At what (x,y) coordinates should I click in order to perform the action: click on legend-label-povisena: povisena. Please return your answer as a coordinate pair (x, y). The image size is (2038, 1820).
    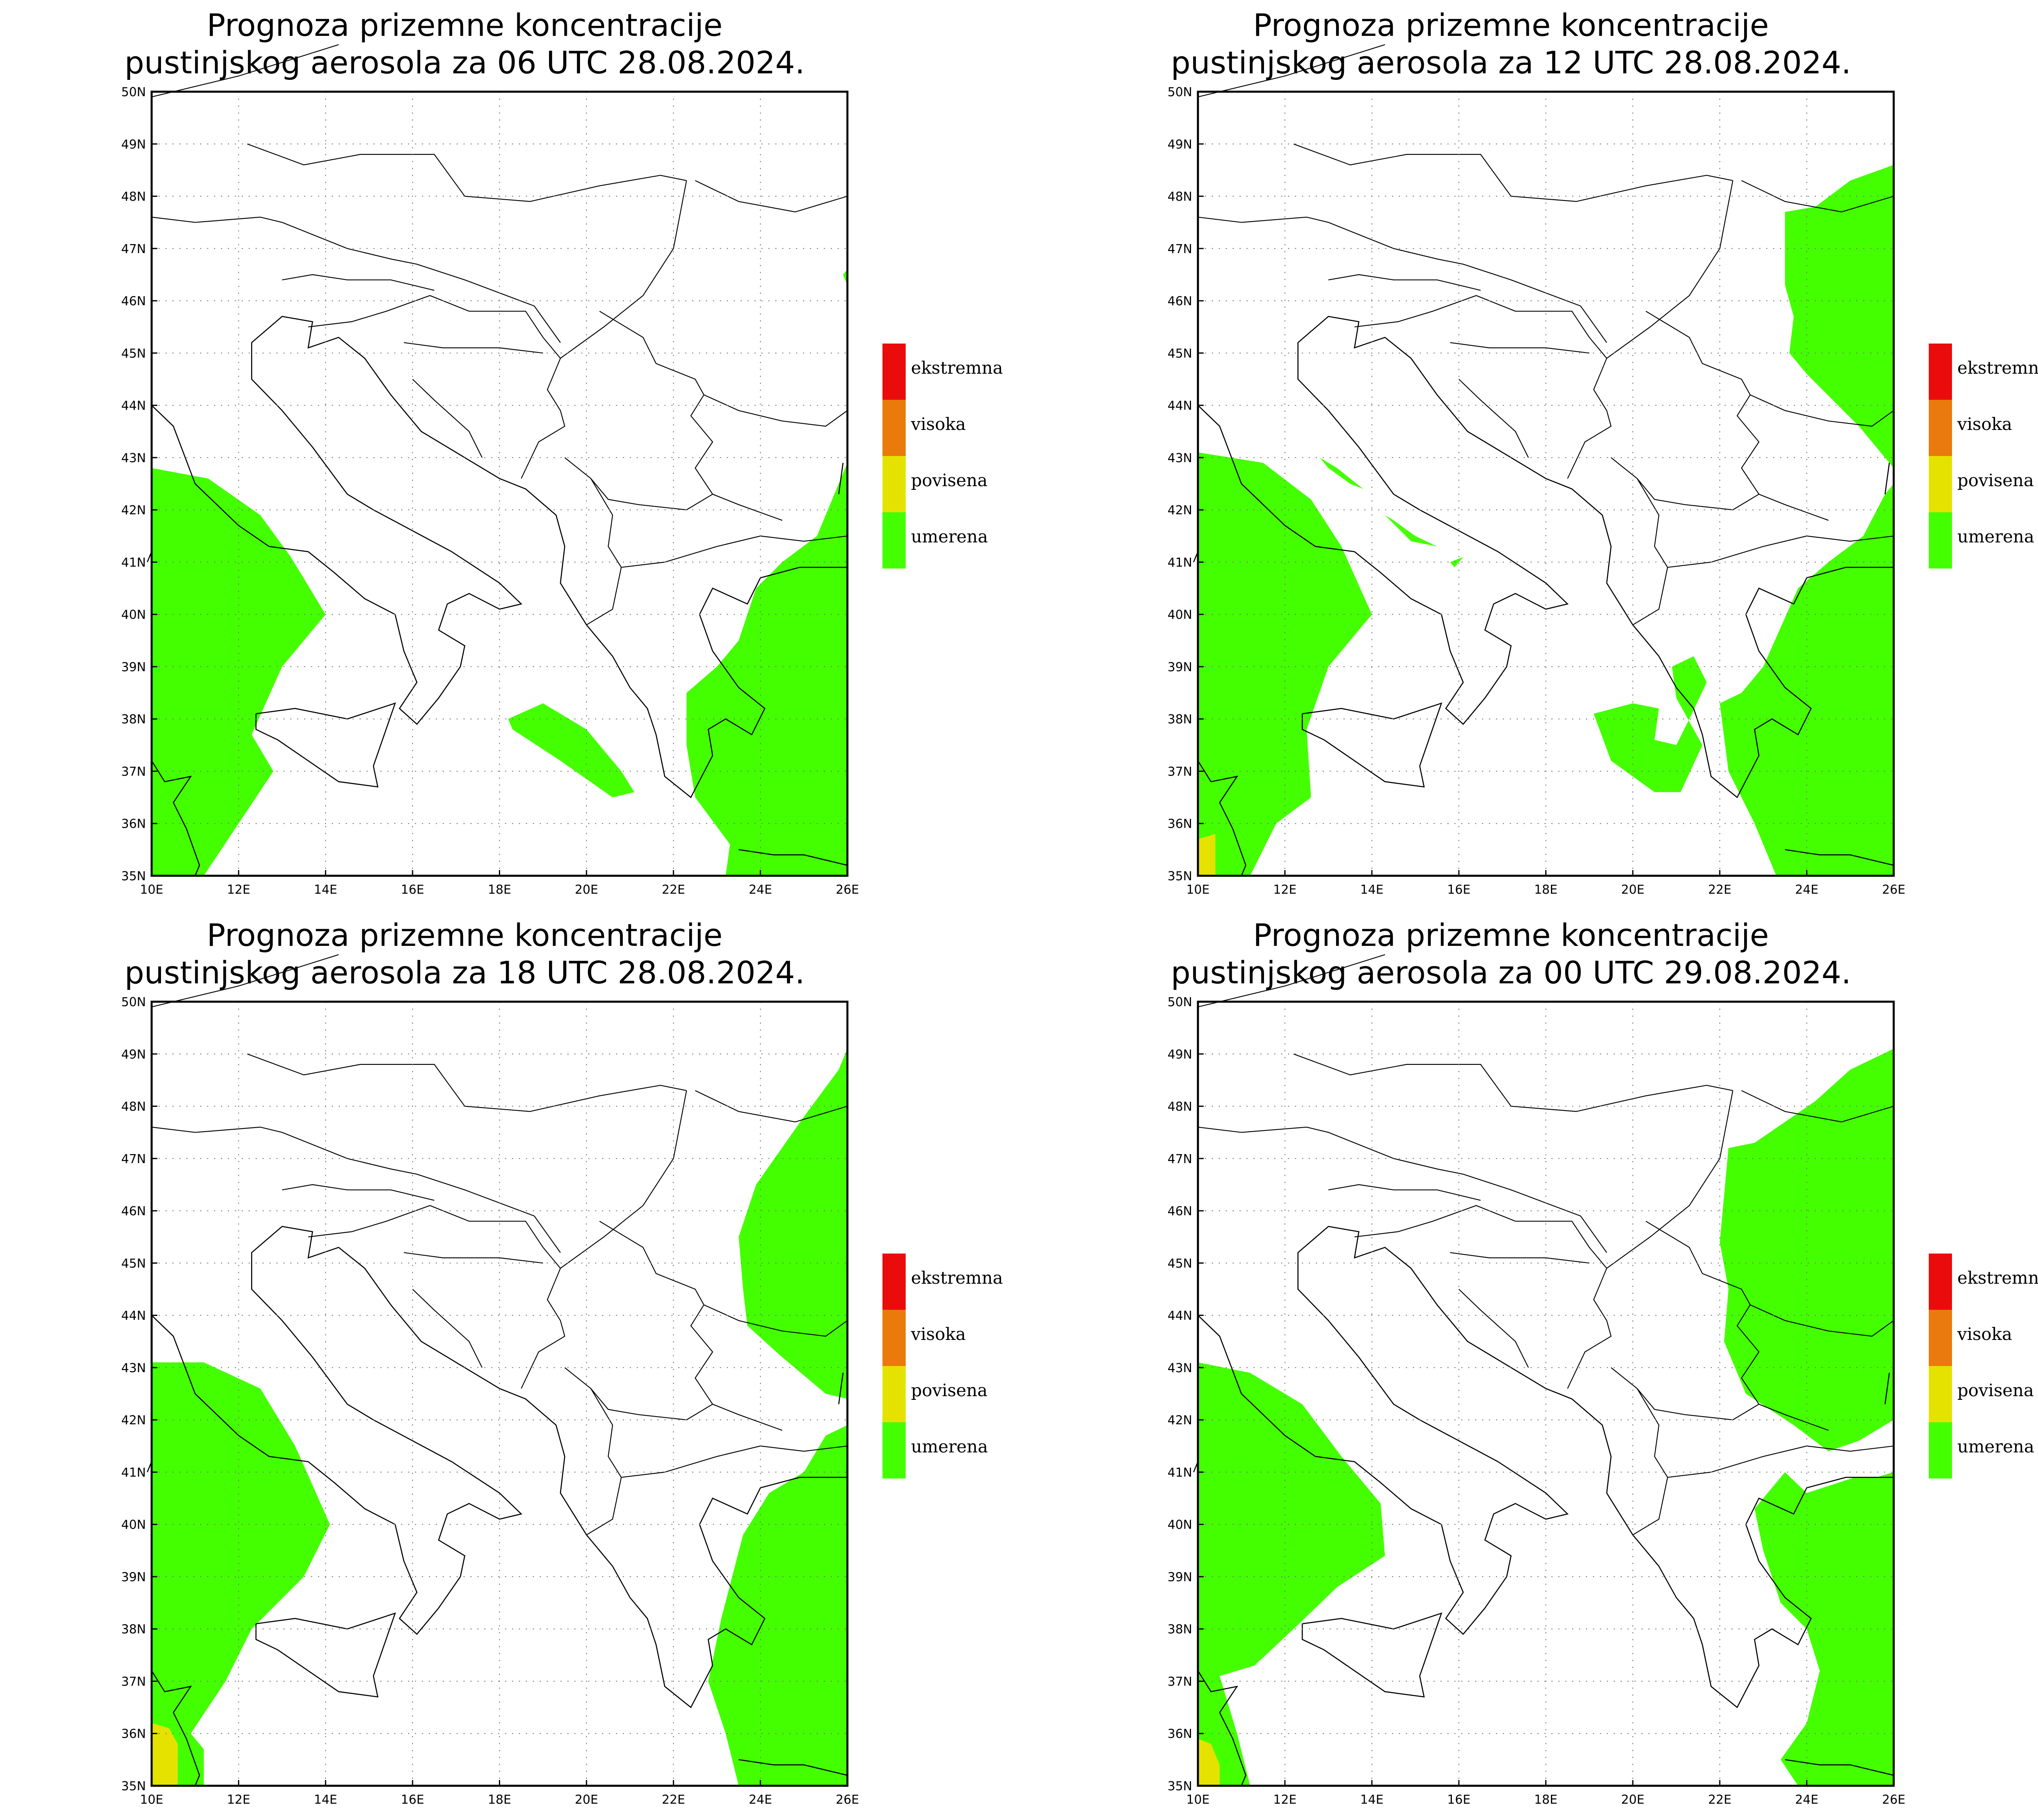
    Looking at the image, I should click on (1995, 1390).